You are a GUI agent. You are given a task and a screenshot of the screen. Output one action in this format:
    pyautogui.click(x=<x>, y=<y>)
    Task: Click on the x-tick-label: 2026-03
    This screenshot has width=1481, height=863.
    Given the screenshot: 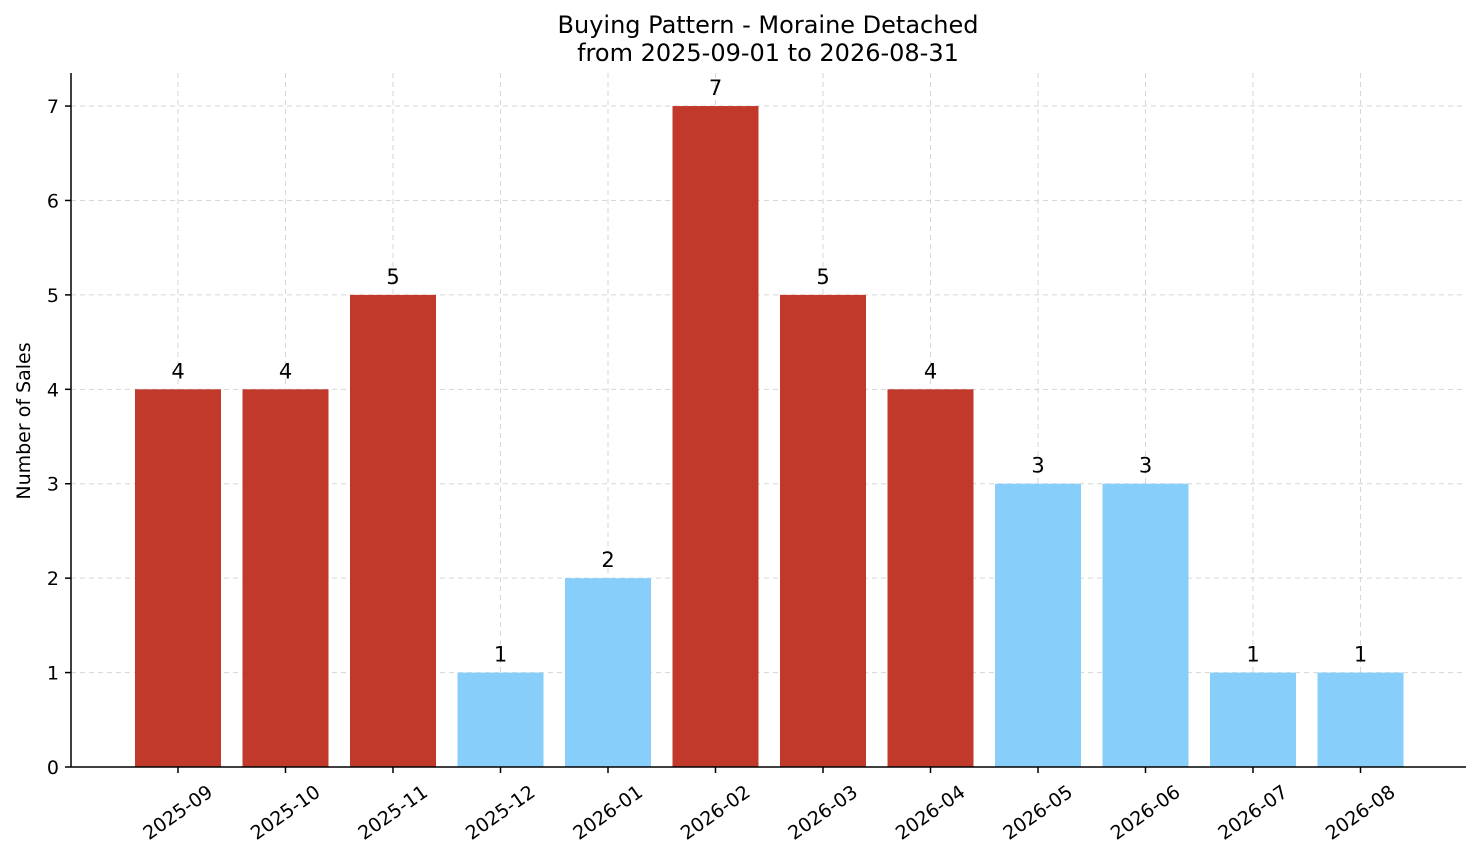 What is the action you would take?
    pyautogui.click(x=823, y=813)
    